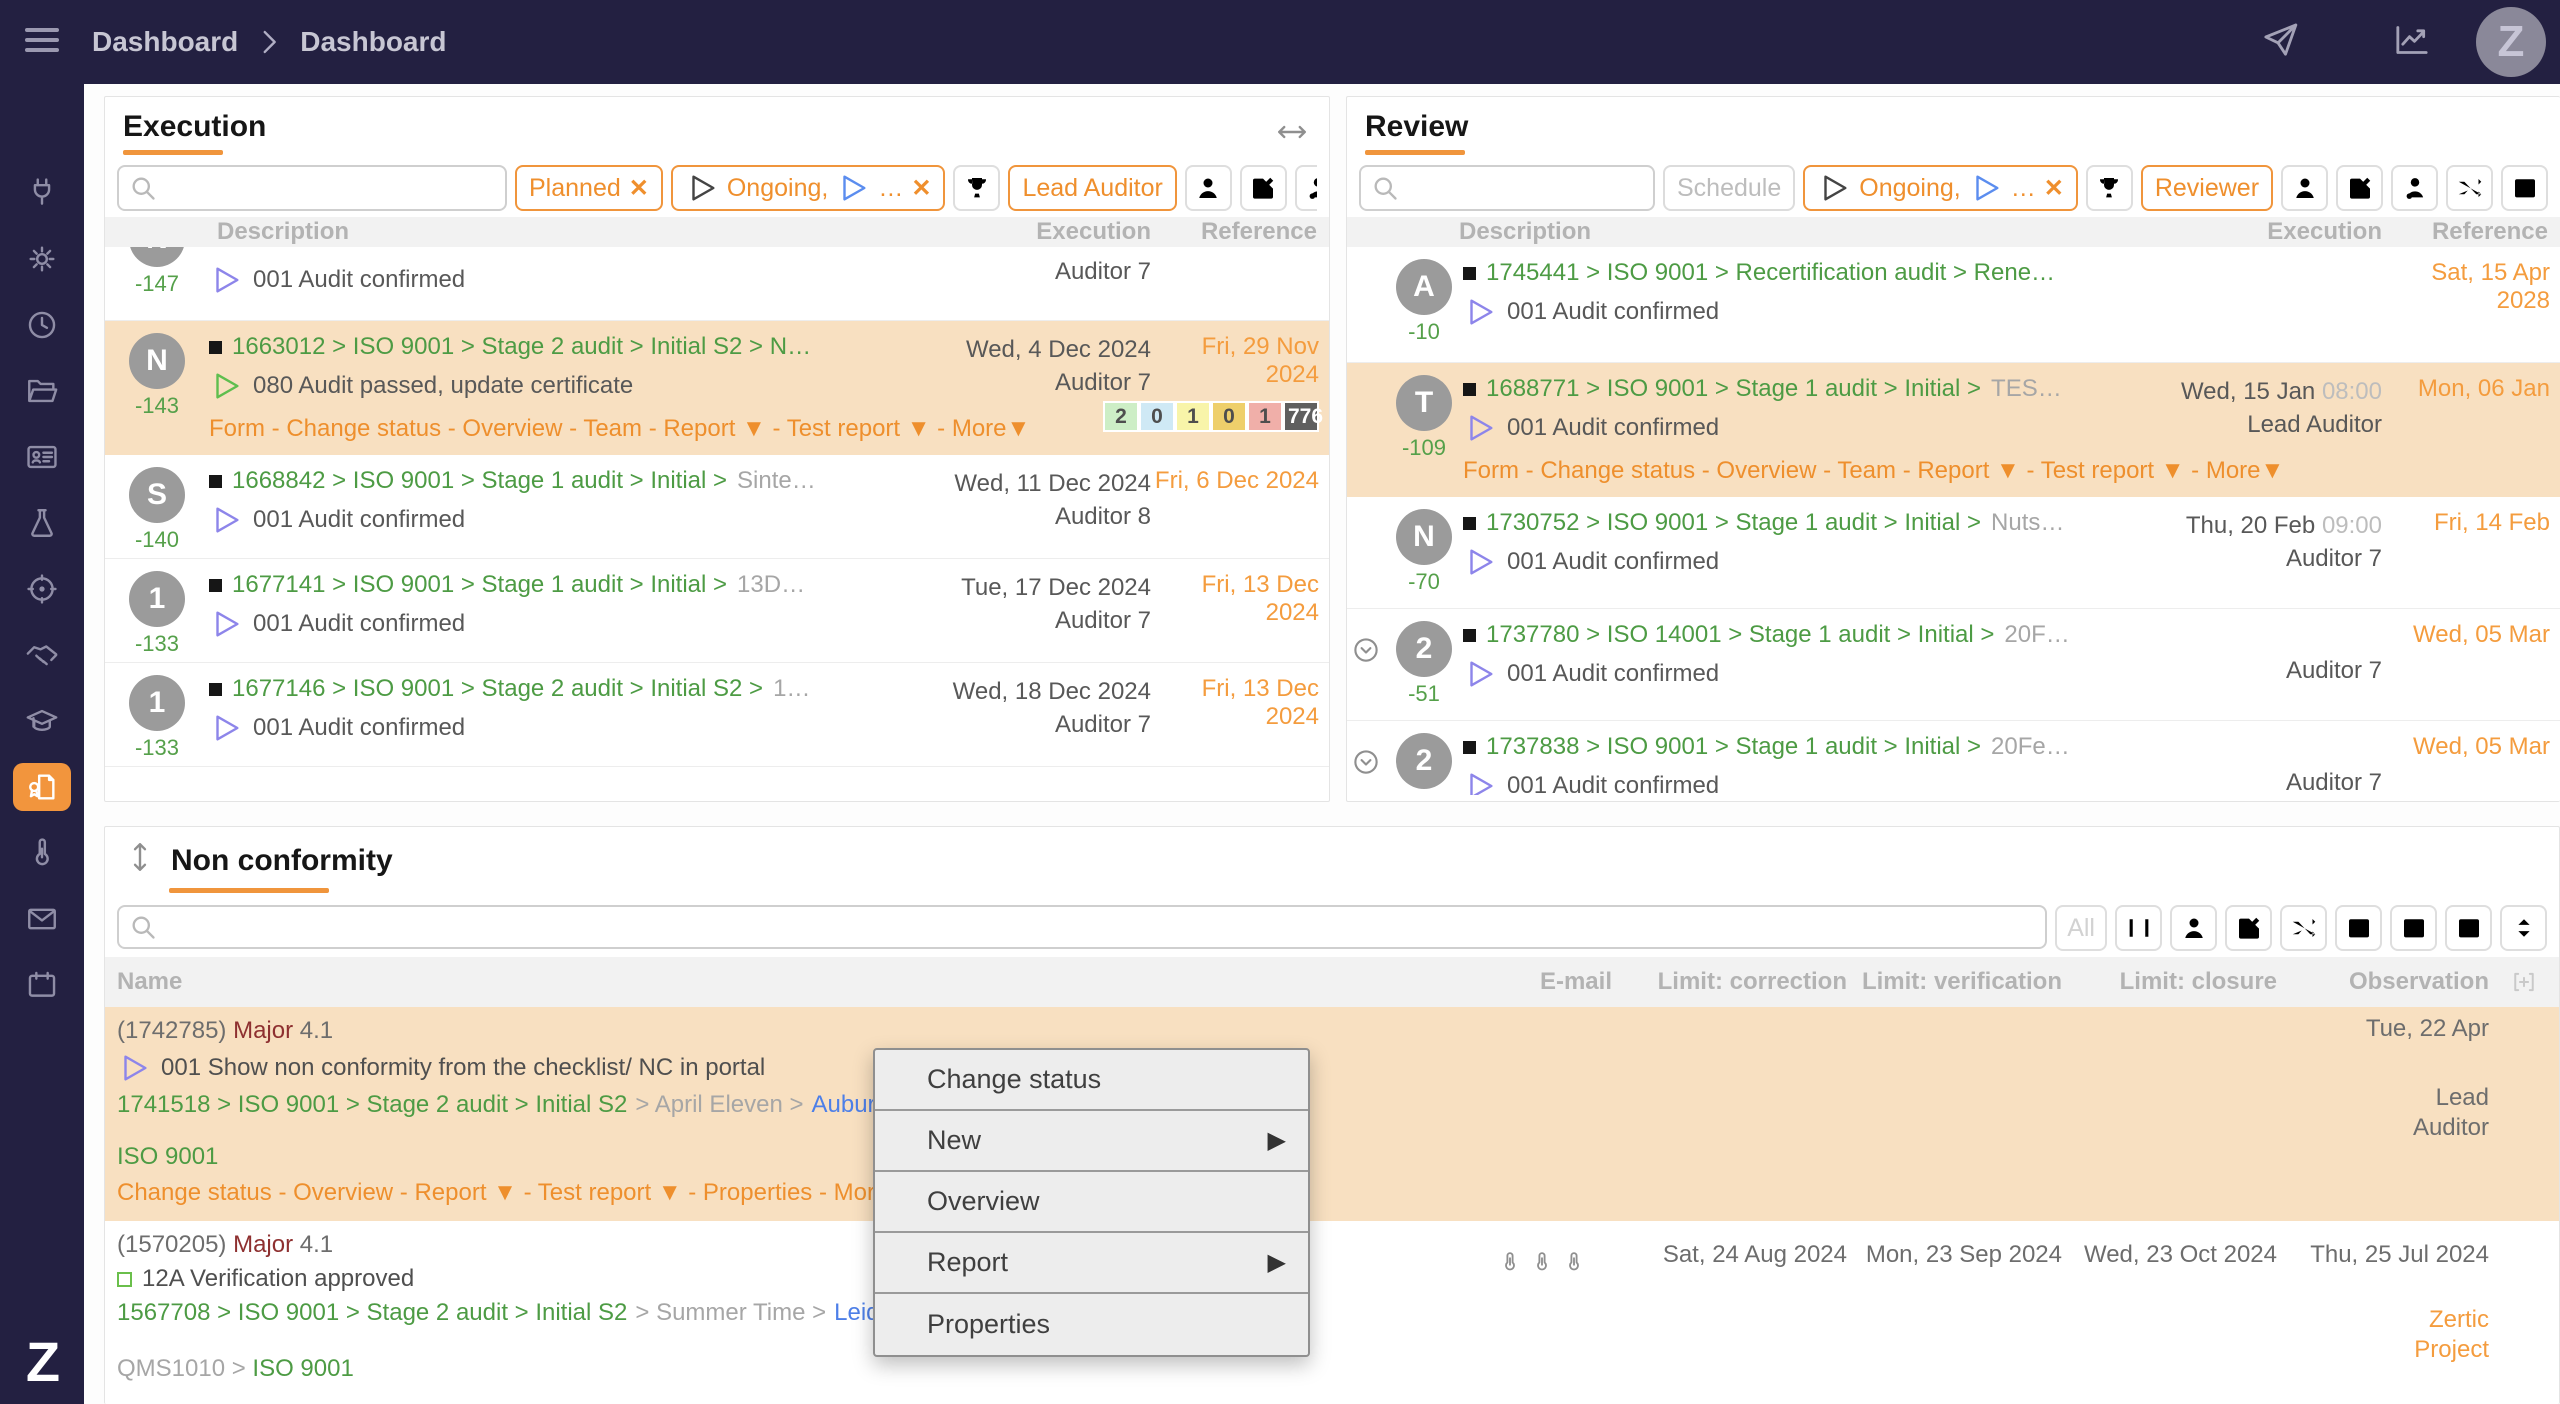  I want to click on search-input, so click(1526, 188).